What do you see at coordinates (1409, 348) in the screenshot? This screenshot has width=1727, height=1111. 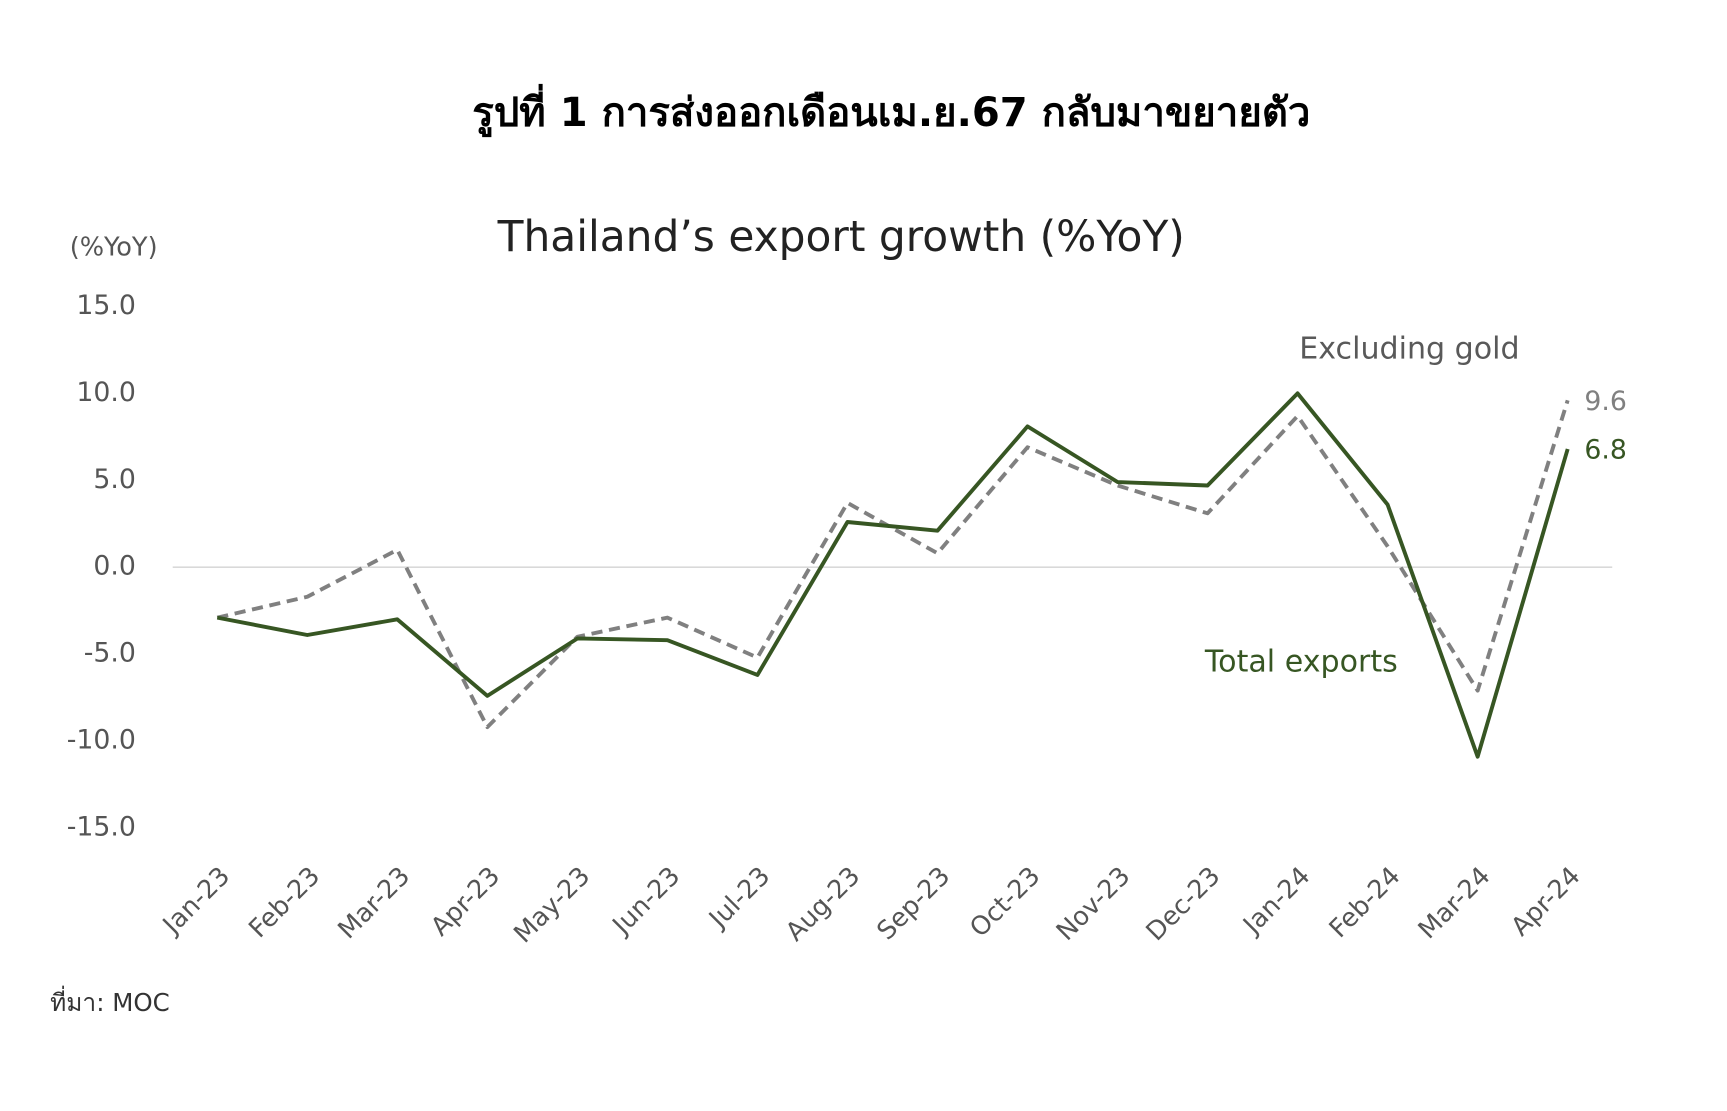 I see `series-label: Excluding gold` at bounding box center [1409, 348].